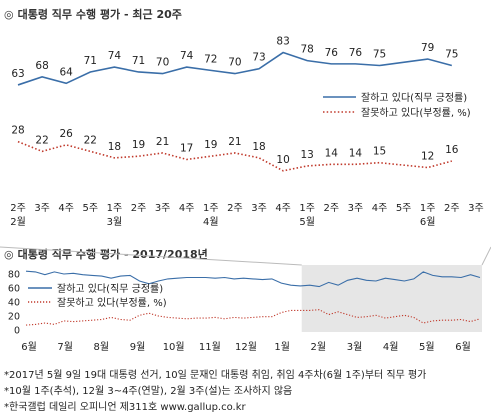  What do you see at coordinates (356, 153) in the screenshot?
I see `top-data-label-1-14: 14` at bounding box center [356, 153].